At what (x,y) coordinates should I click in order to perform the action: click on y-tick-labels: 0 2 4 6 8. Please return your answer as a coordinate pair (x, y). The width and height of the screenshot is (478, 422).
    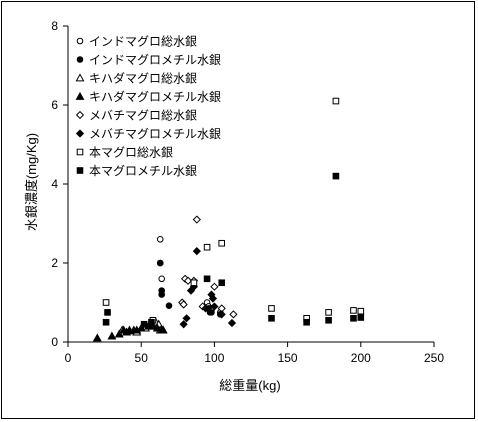
    Looking at the image, I should click on (59, 184).